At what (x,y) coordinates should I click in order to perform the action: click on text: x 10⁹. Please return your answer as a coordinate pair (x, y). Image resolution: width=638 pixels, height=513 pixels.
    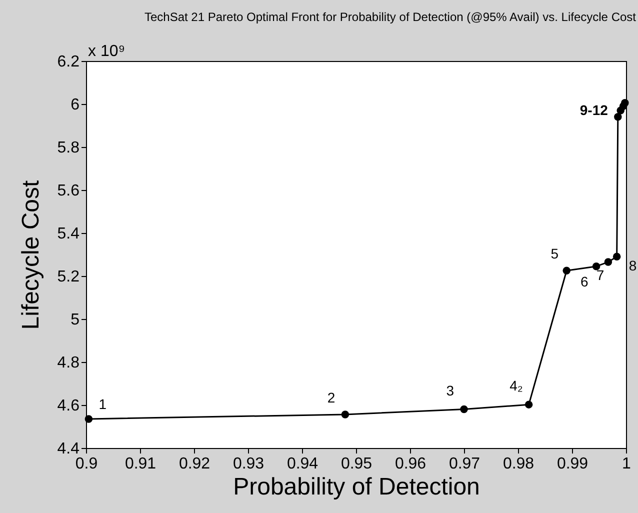
    Looking at the image, I should click on (107, 51).